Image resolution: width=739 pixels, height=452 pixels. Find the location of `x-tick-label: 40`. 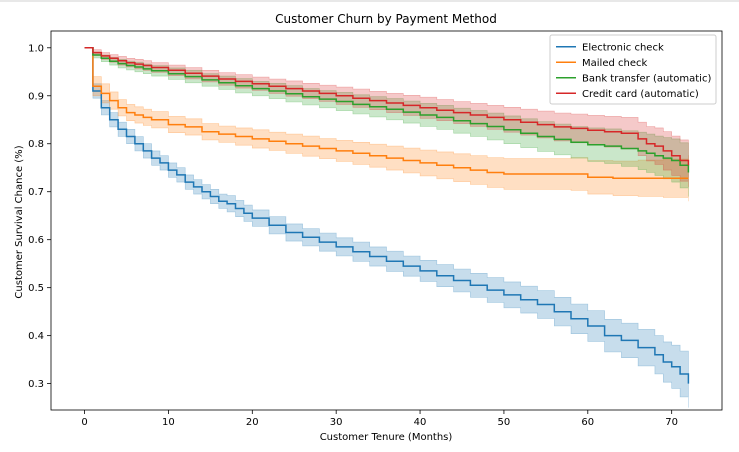

x-tick-label: 40 is located at coordinates (420, 422).